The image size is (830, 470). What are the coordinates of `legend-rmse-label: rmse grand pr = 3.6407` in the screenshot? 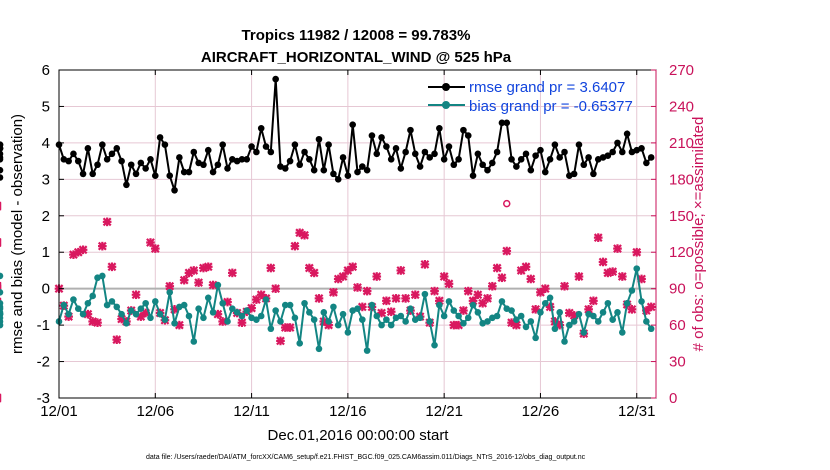 It's located at (547, 87).